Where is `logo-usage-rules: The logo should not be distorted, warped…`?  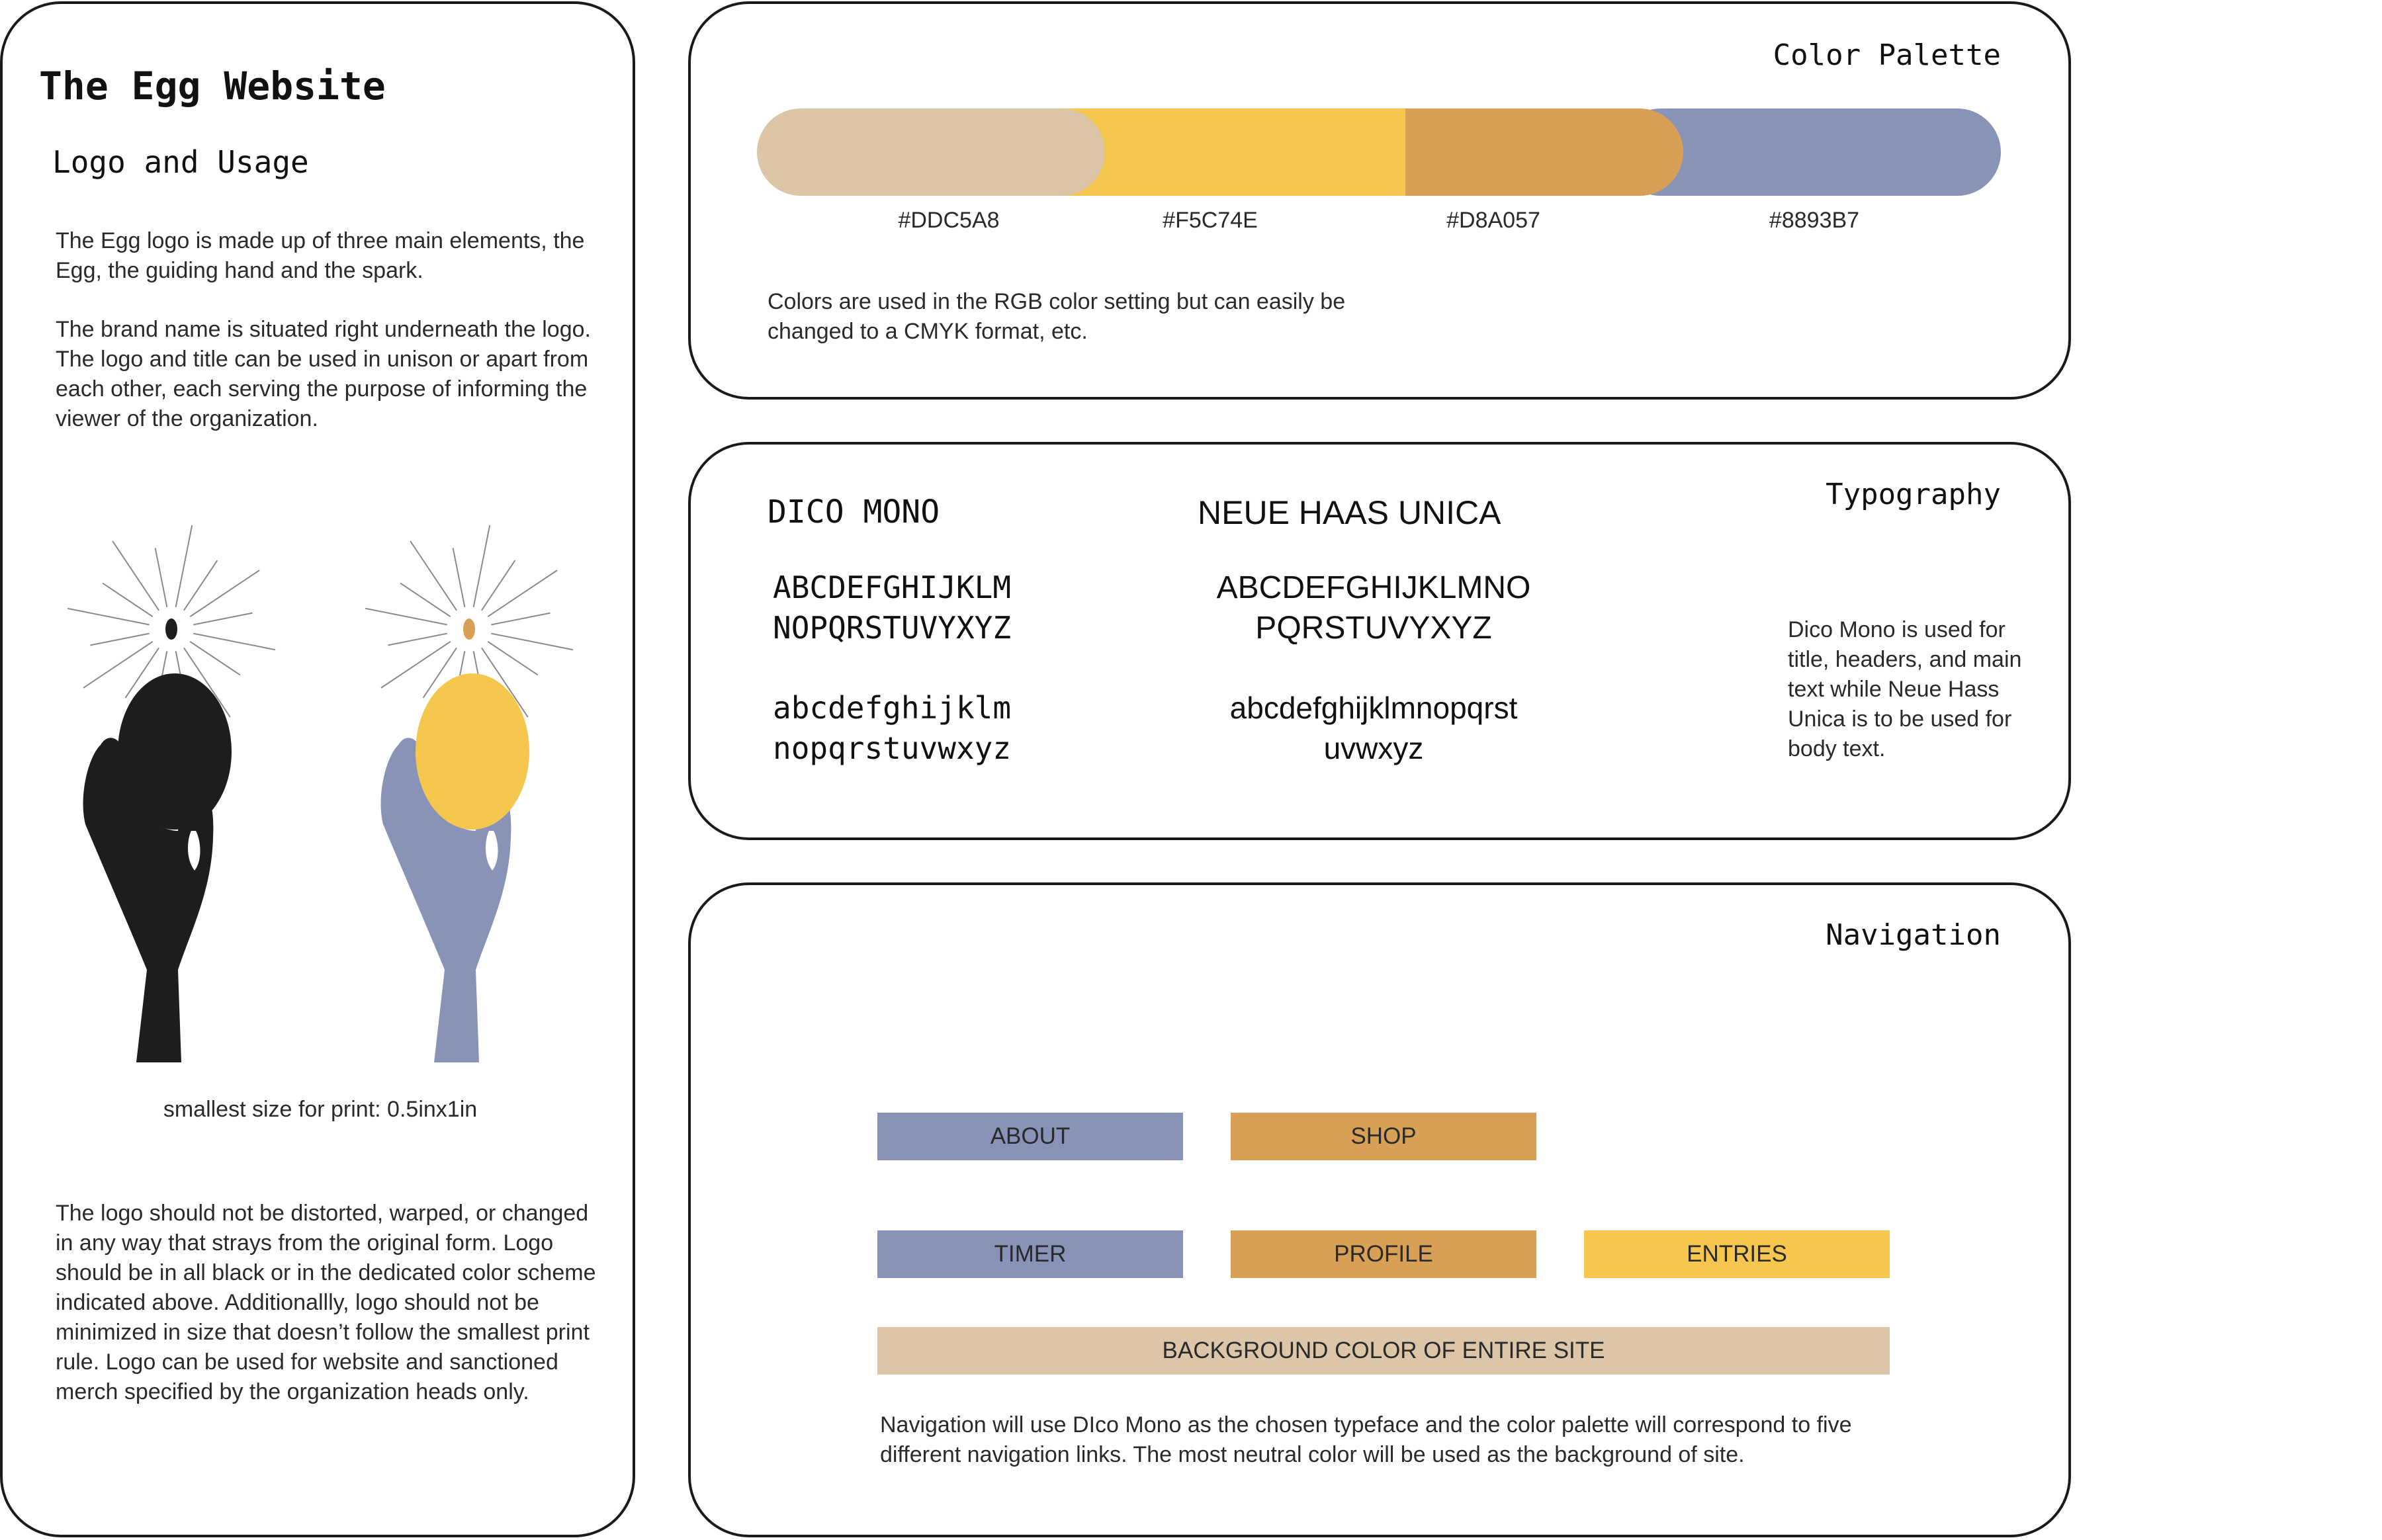
logo-usage-rules: The logo should not be distorted, warped… is located at coordinates (326, 1302).